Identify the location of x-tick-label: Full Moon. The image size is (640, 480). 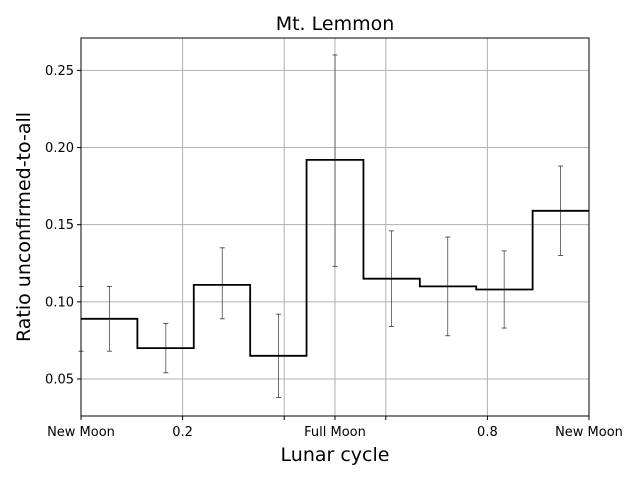
(335, 432).